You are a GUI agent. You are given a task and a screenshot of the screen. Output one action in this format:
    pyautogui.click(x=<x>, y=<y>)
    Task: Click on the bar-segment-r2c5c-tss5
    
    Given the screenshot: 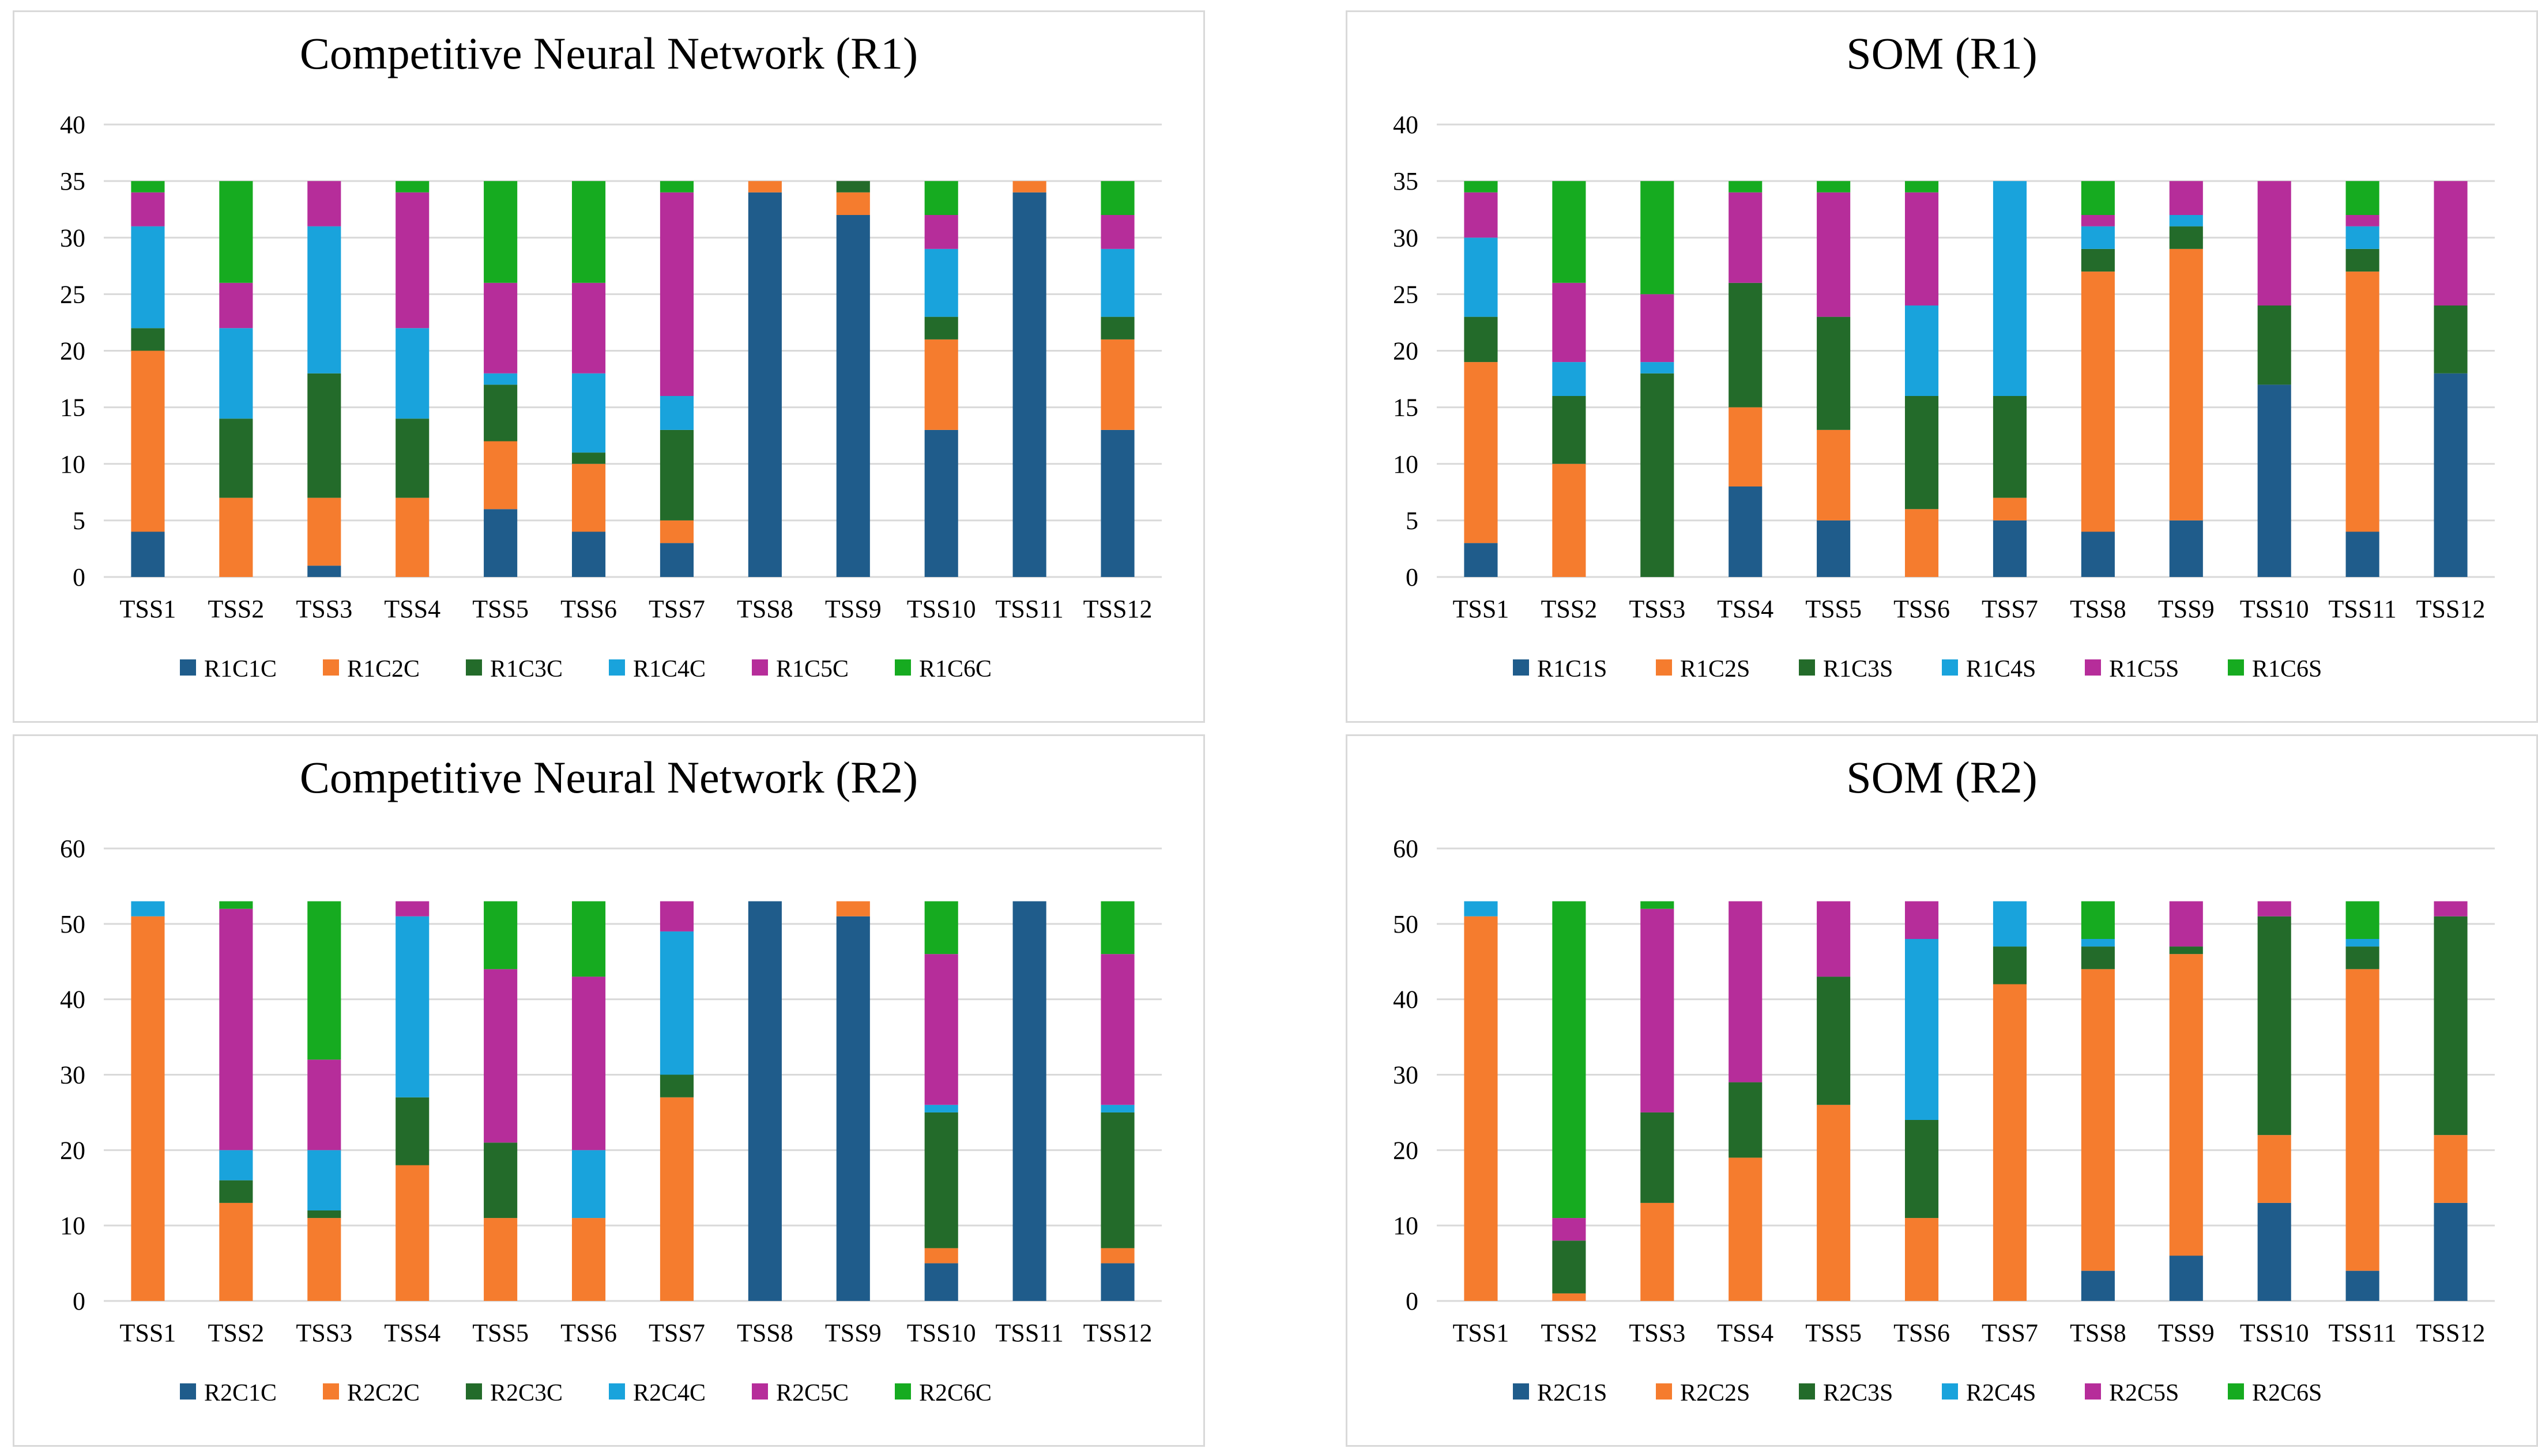 What is the action you would take?
    pyautogui.click(x=501, y=1056)
    